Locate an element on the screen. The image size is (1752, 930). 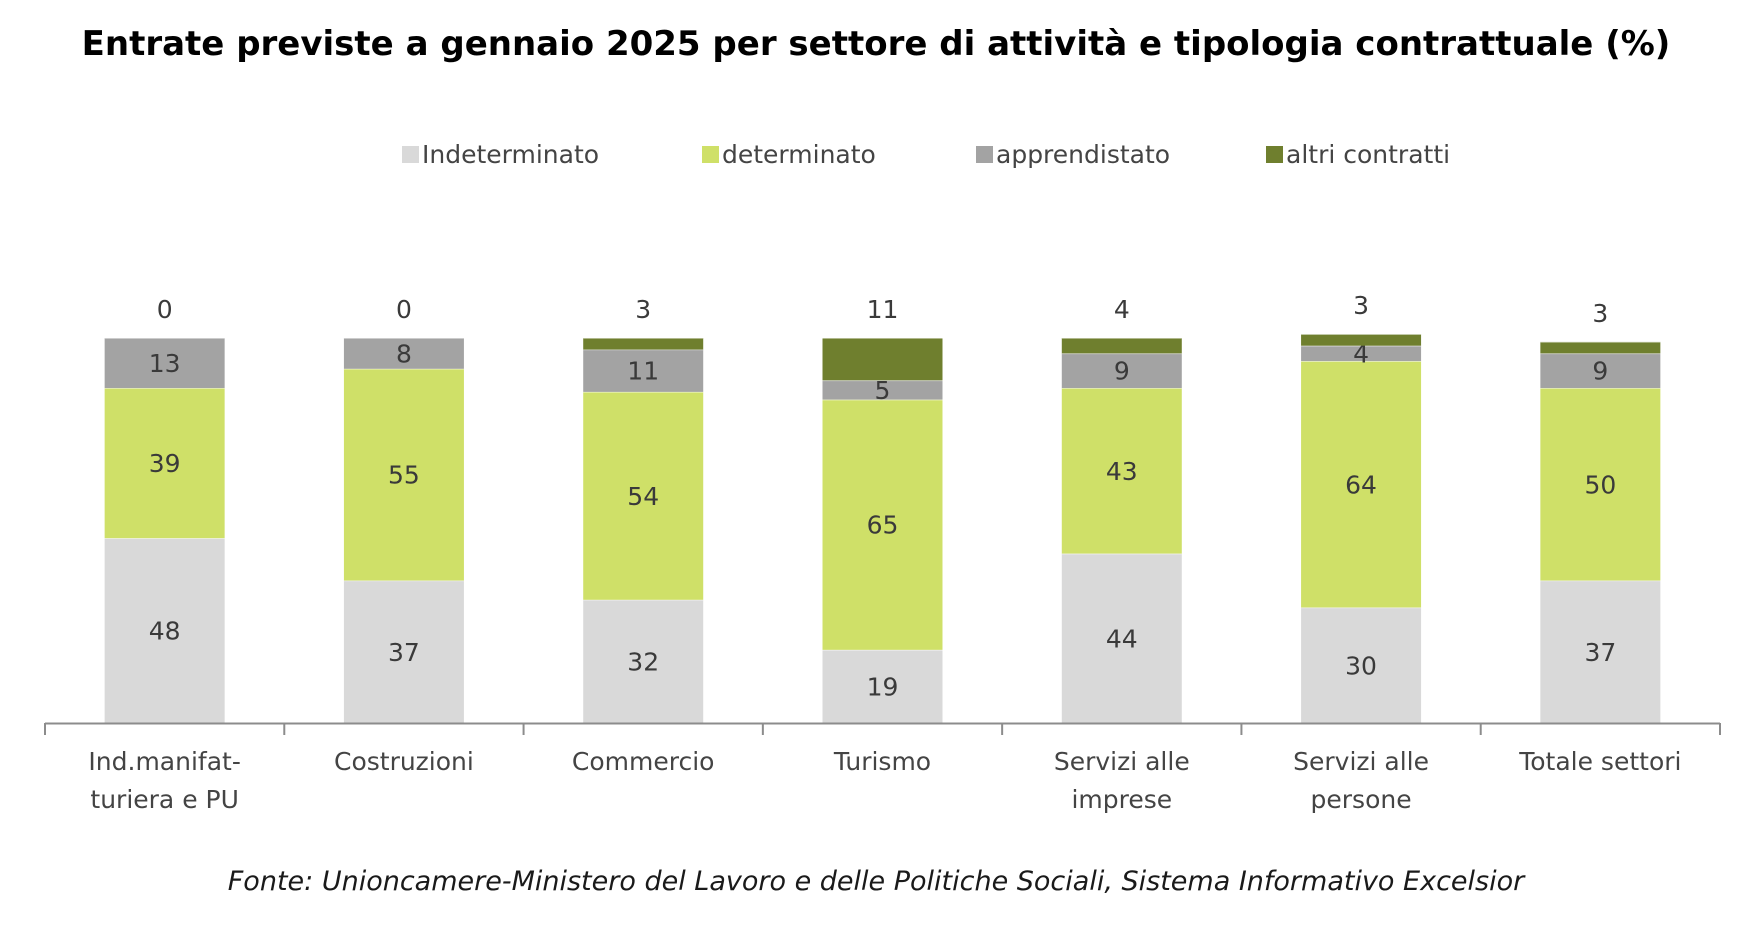
legend-item-apprendistato: apprendistato is located at coordinates (1073, 154).